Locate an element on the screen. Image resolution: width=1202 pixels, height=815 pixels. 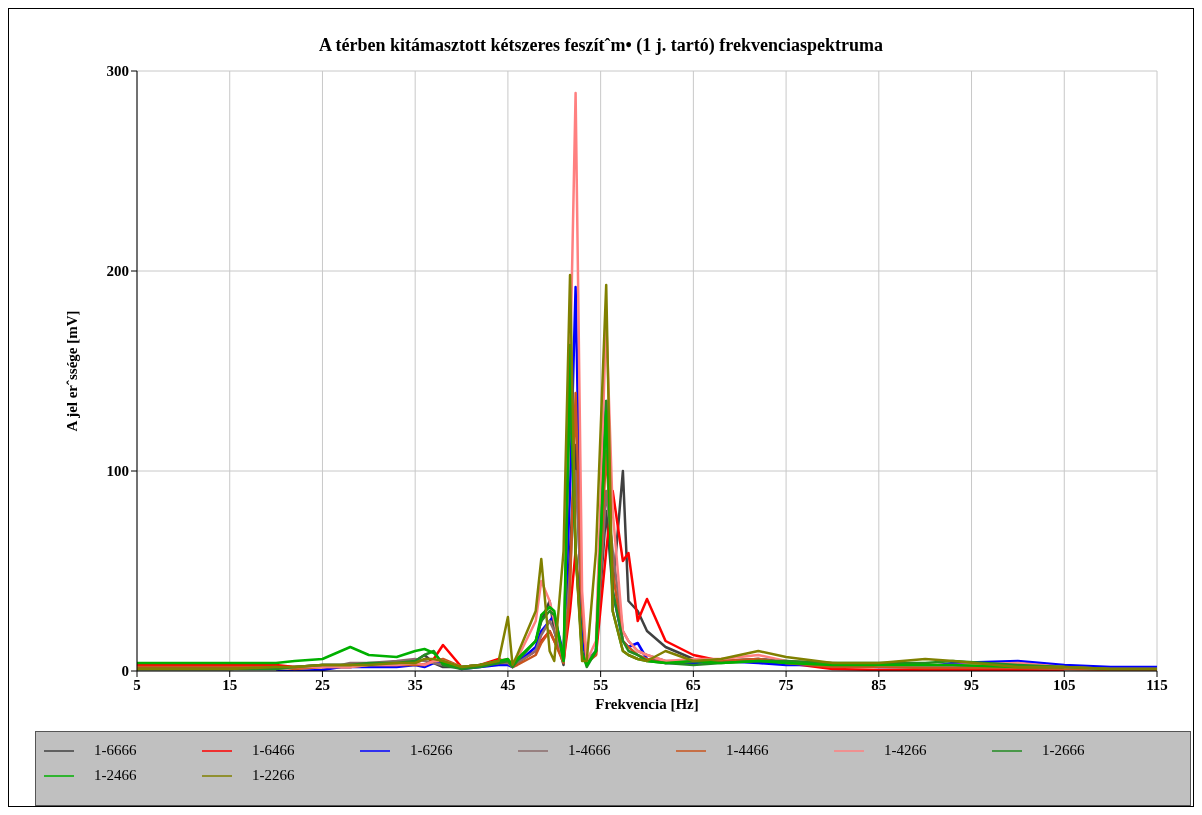
x-tick-label: 75 is located at coordinates (786, 684).